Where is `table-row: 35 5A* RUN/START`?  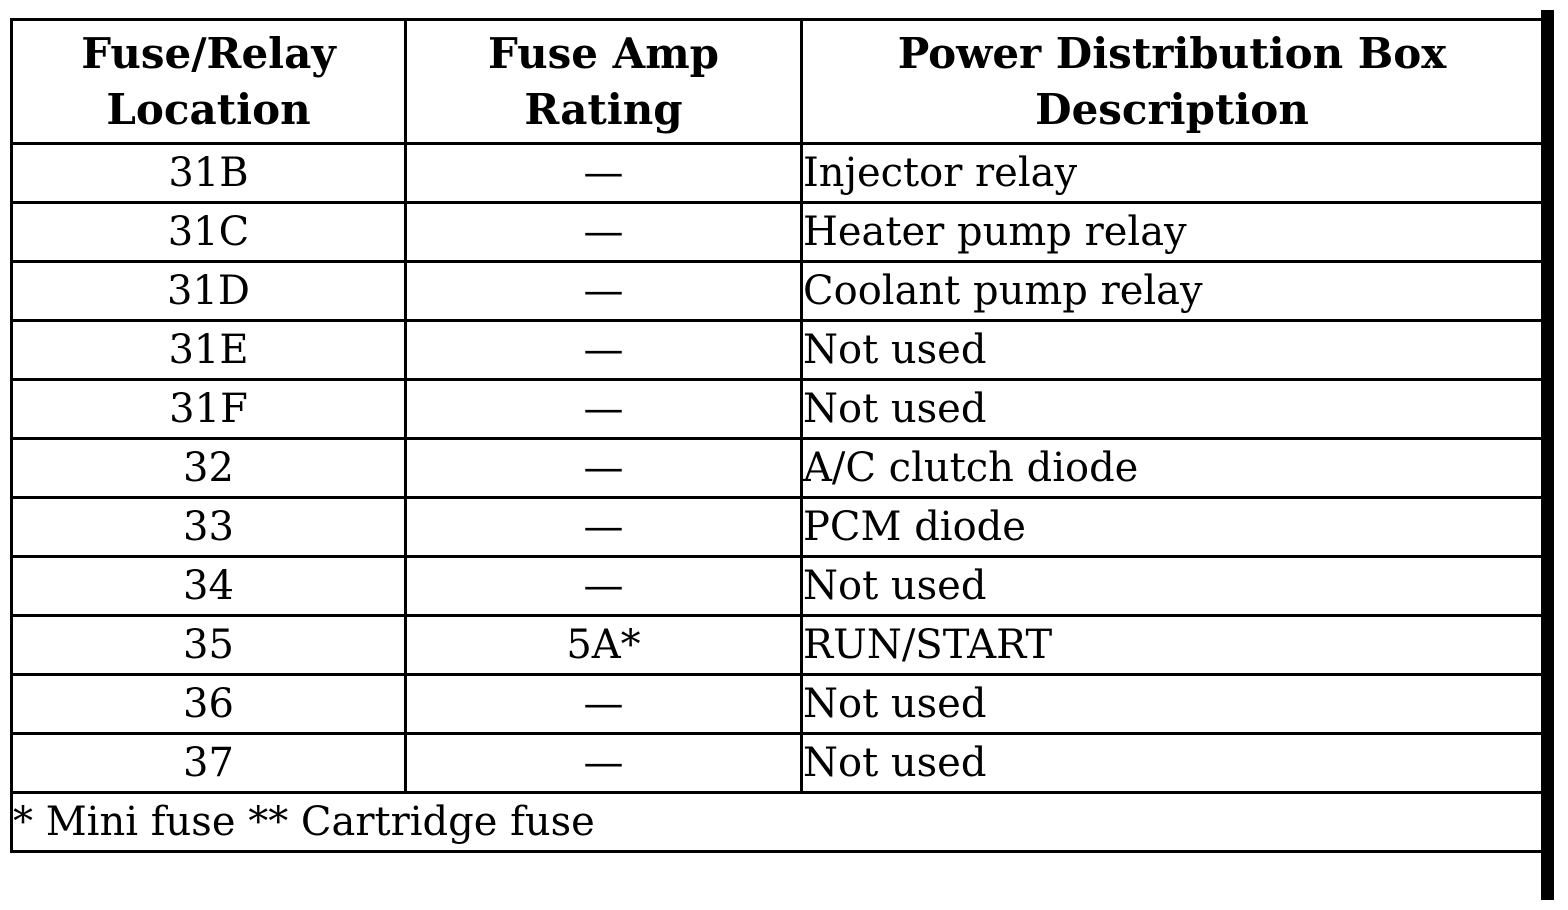 table-row: 35 5A* RUN/START is located at coordinates (777, 645).